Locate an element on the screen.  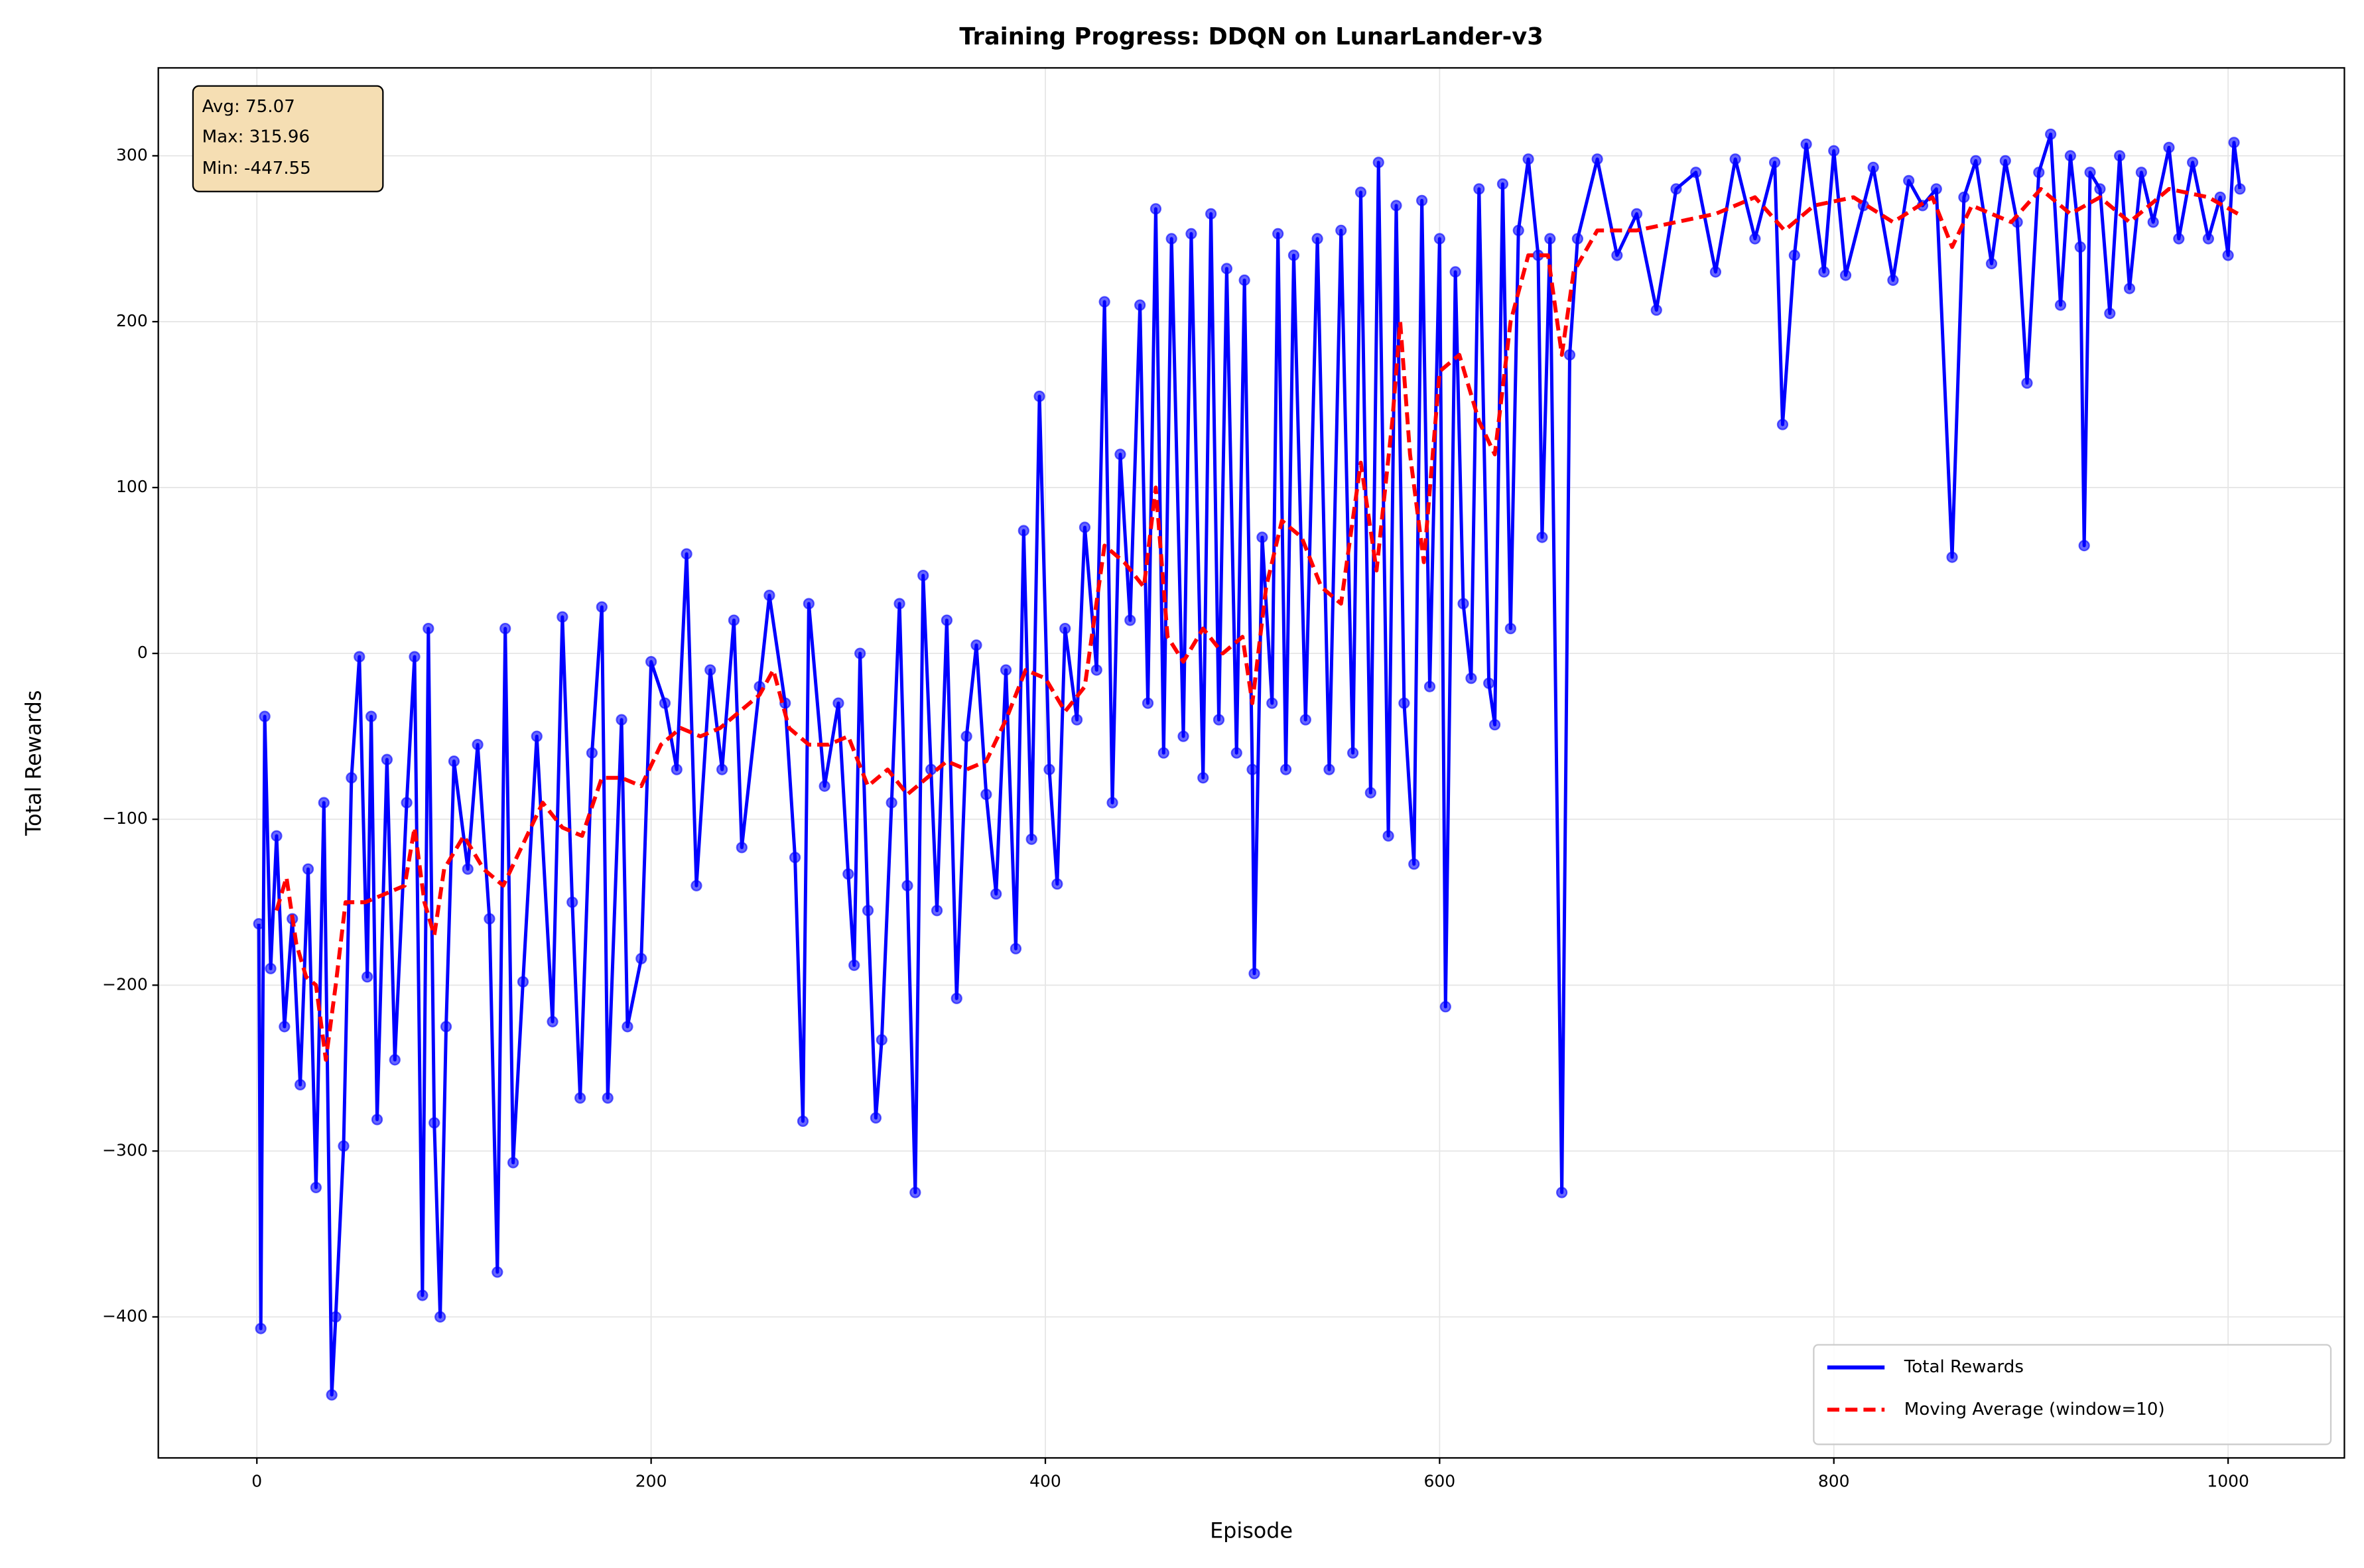
y-tick-label: −400 is located at coordinates (125, 1315).